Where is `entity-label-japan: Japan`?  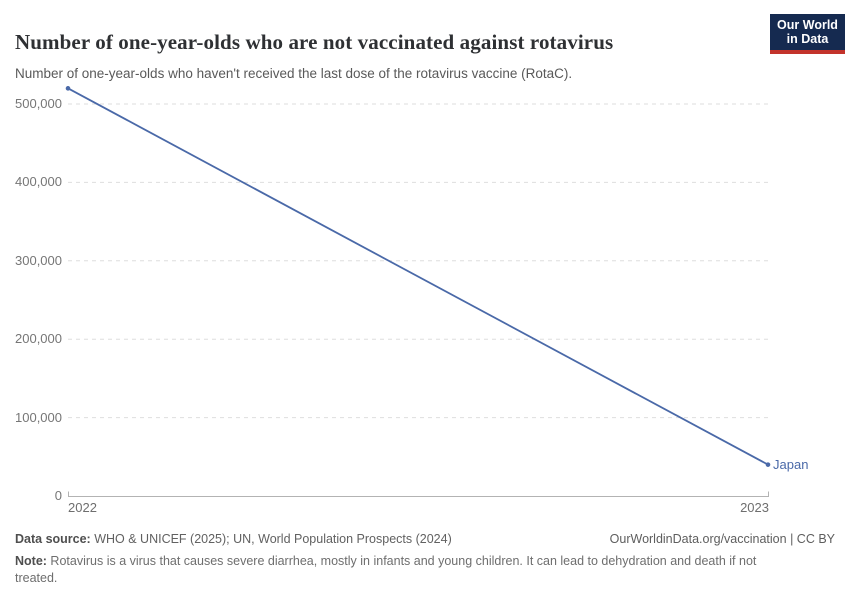
entity-label-japan: Japan is located at coordinates (791, 464).